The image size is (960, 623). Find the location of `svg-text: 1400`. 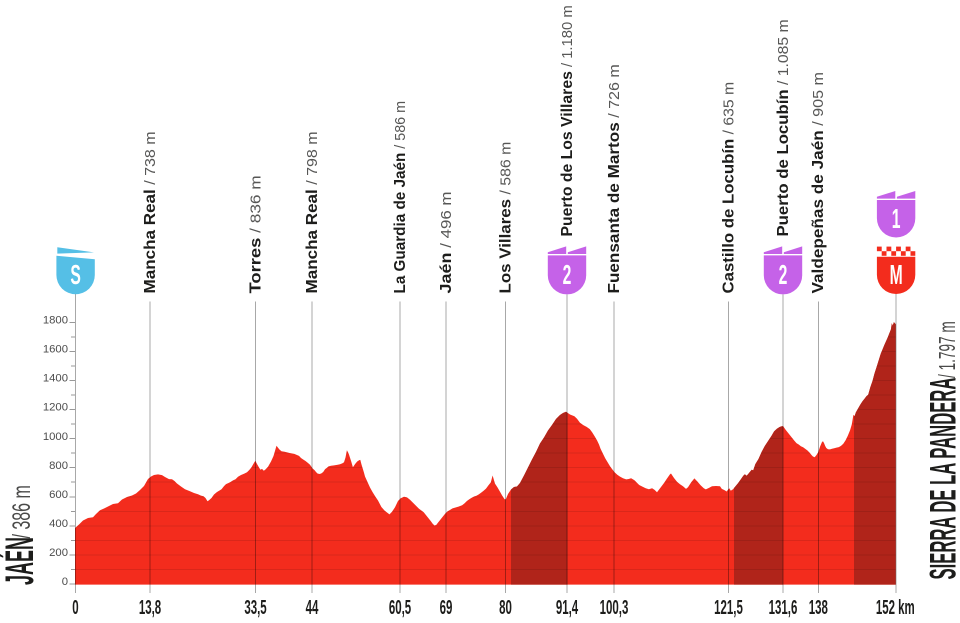

svg-text: 1400 is located at coordinates (55, 379).